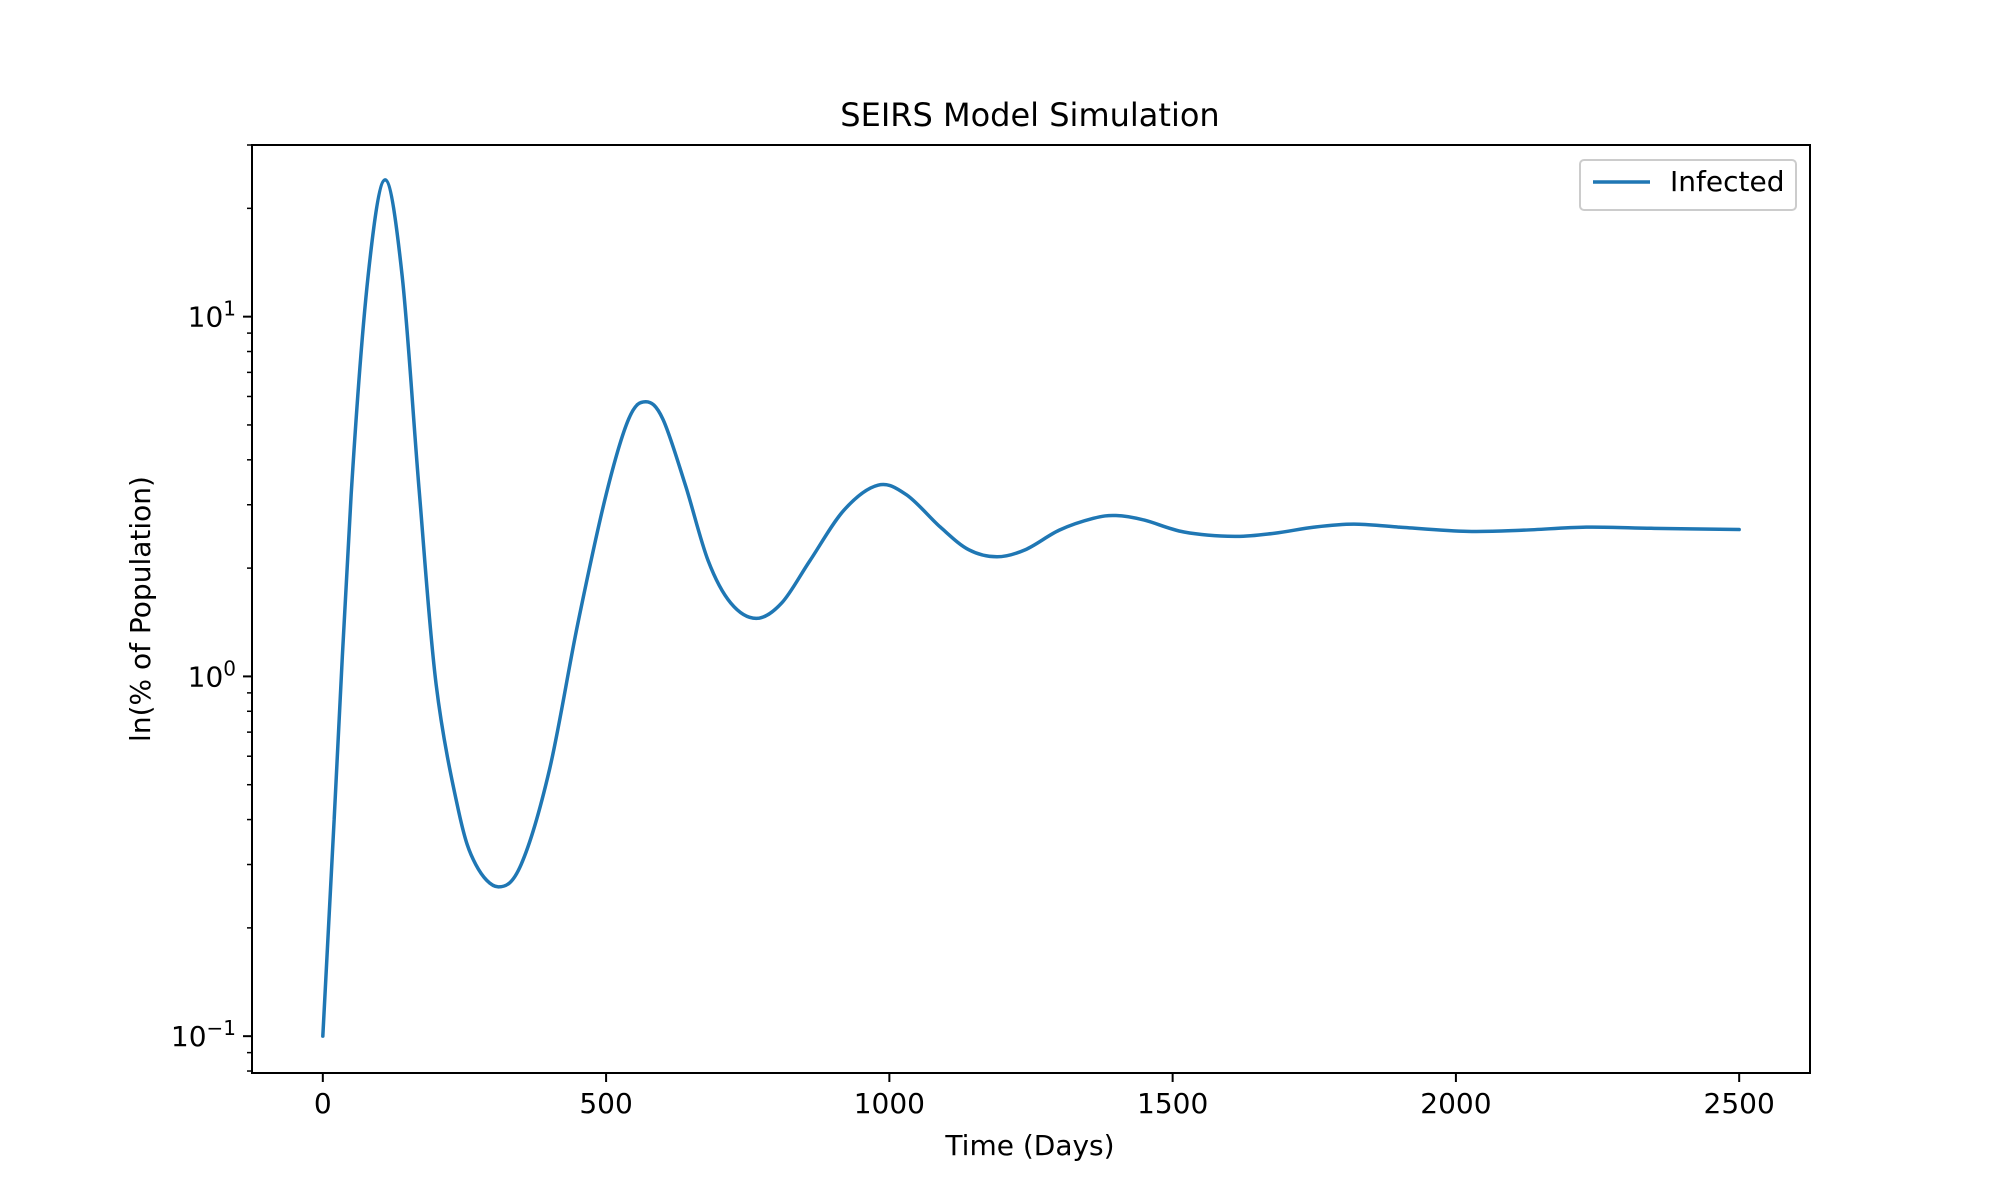 Image resolution: width=2000 pixels, height=1204 pixels. I want to click on y-tick-label: 10⁻¹, so click(203, 1034).